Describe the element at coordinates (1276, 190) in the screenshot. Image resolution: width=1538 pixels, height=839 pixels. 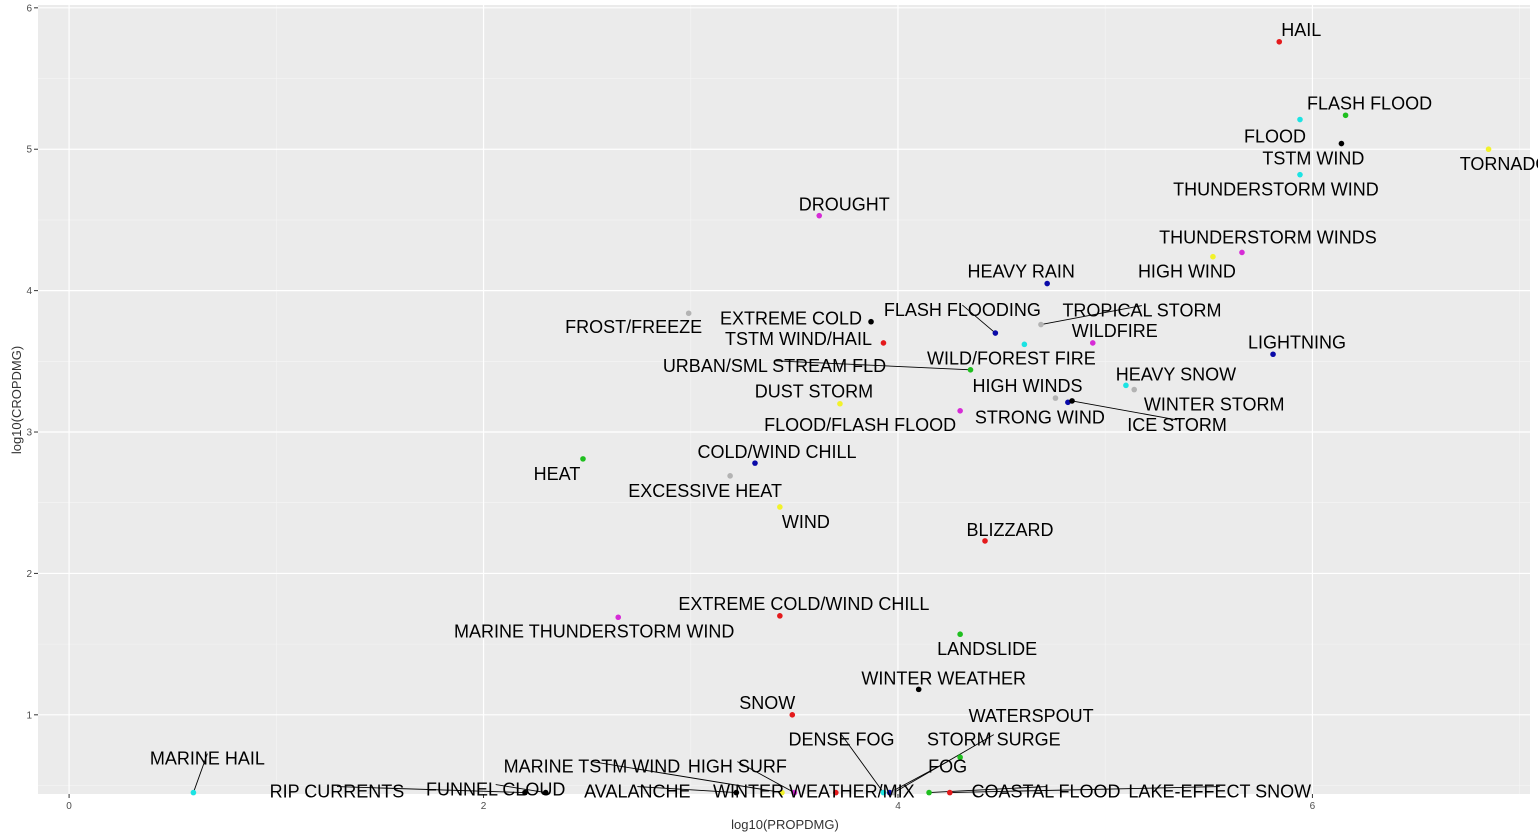
I see `label-thunderstorm-wind: THUNDERSTORM WIND` at that location.